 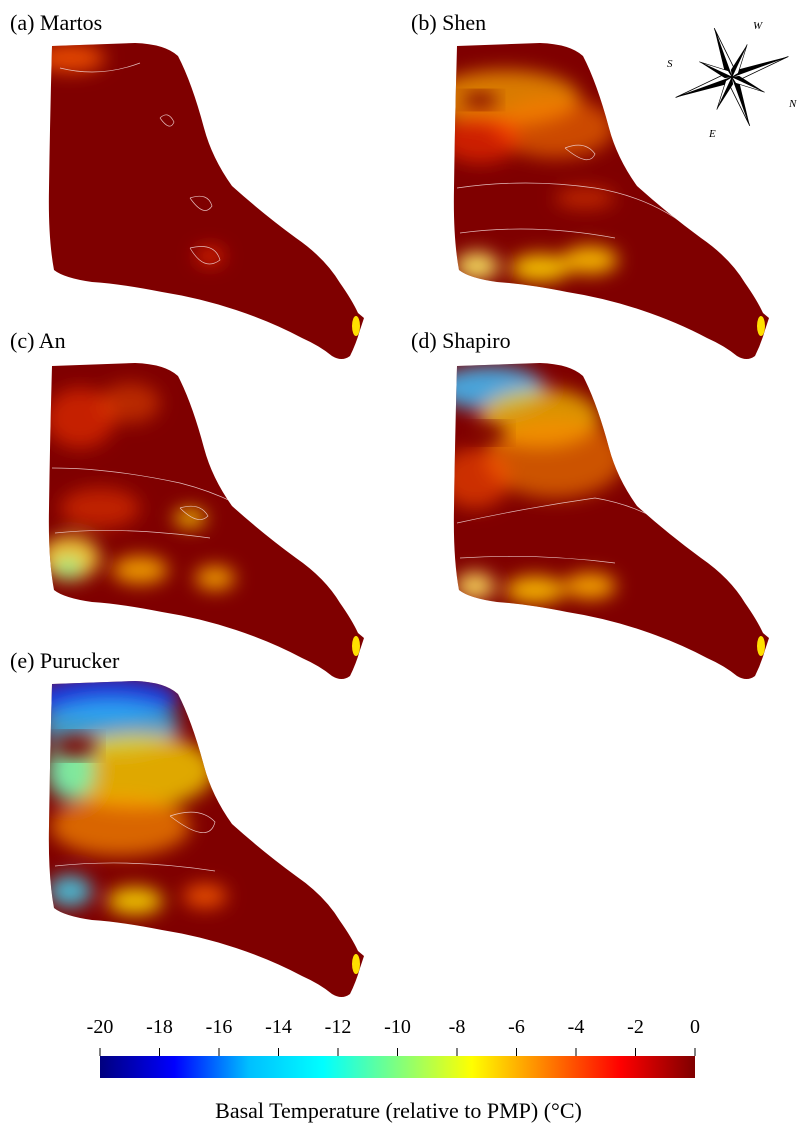 I want to click on panel-title-a: (a) Martos, so click(x=56, y=22).